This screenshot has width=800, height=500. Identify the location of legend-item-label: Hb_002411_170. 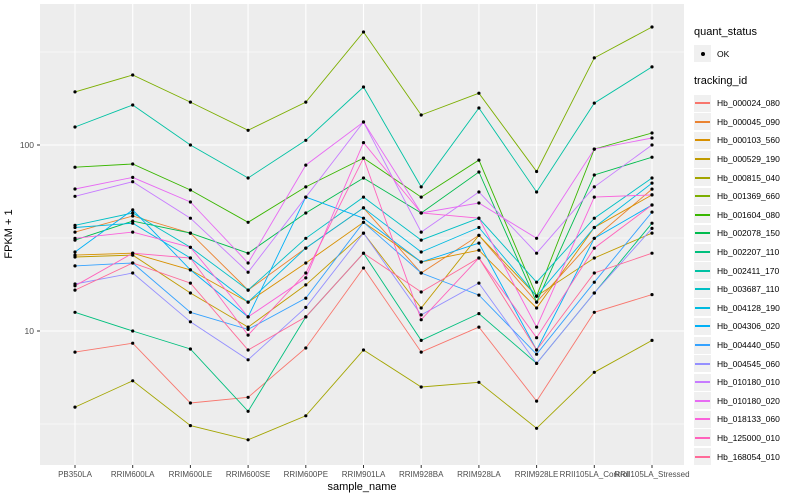
(748, 270).